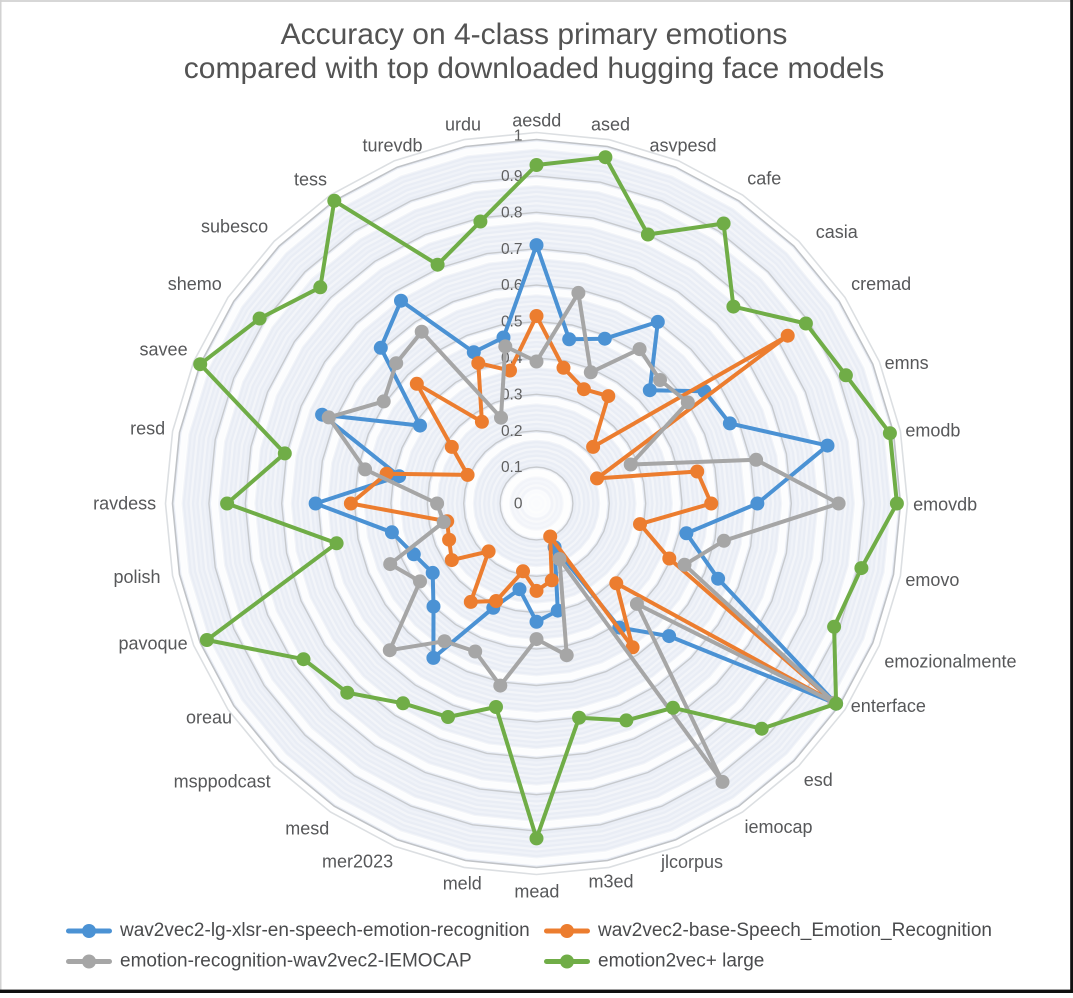 The width and height of the screenshot is (1073, 998). What do you see at coordinates (779, 827) in the screenshot?
I see `svg-text: iemocap` at bounding box center [779, 827].